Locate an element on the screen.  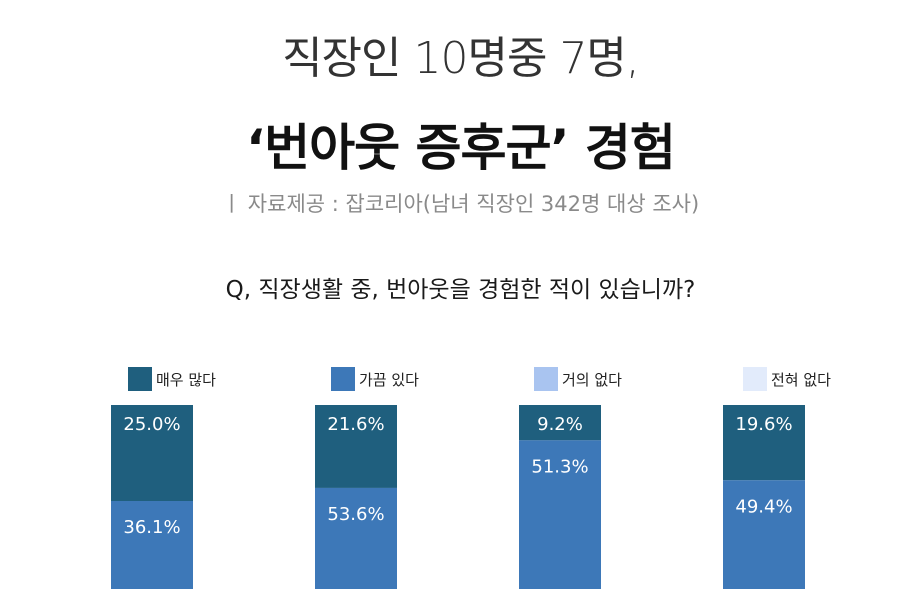
data-label-2-col-1: 36.1% is located at coordinates (151, 527).